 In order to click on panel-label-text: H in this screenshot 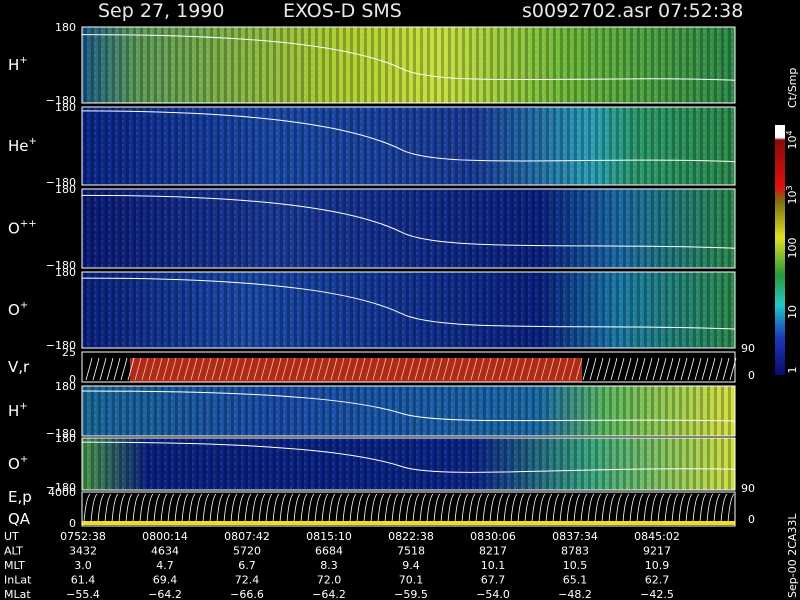, I will do `click(13, 65)`.